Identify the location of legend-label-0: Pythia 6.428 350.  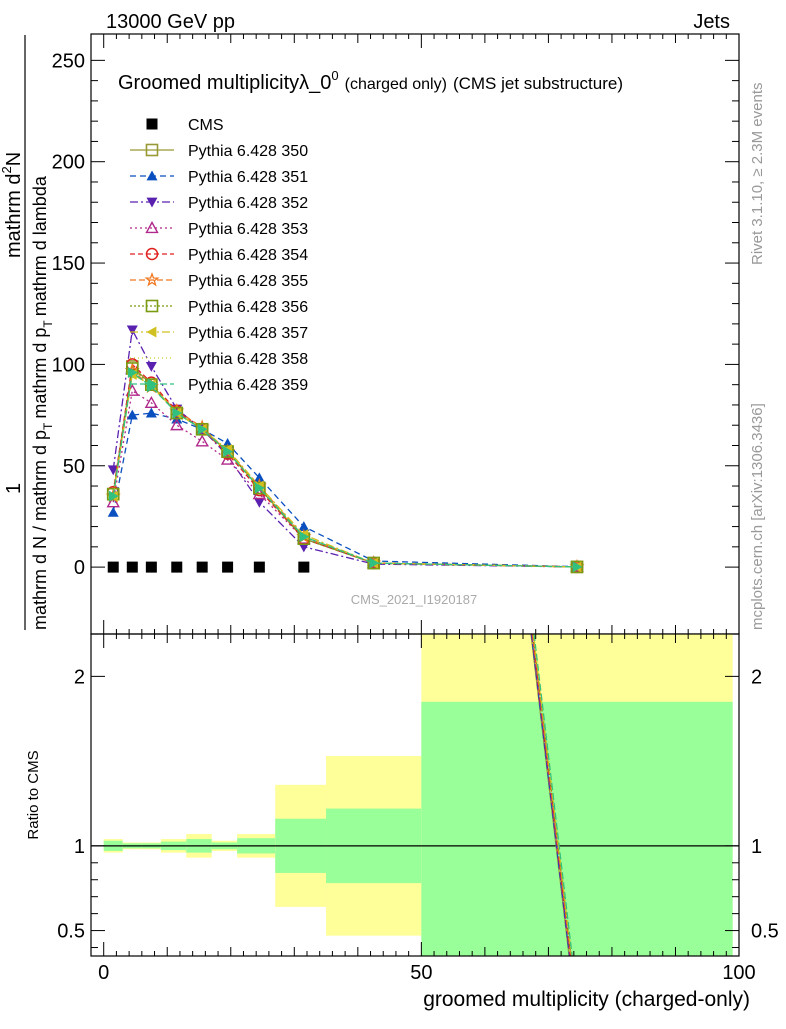
(248, 151).